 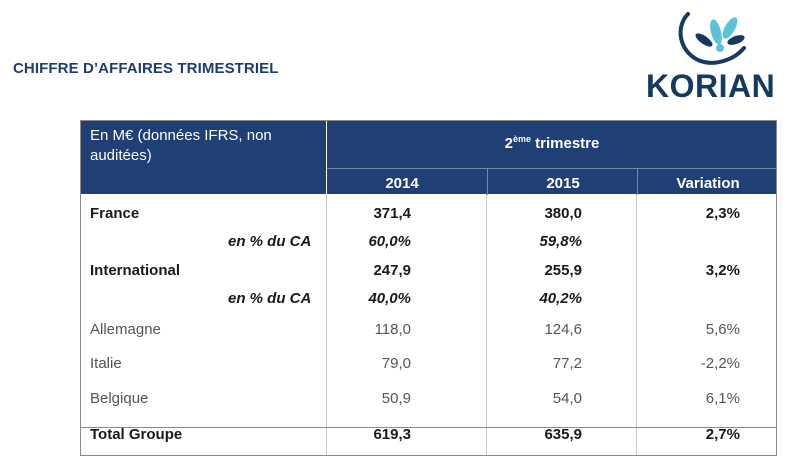 I want to click on table-row: en % du CA 60,0% 59,8%, so click(x=428, y=242).